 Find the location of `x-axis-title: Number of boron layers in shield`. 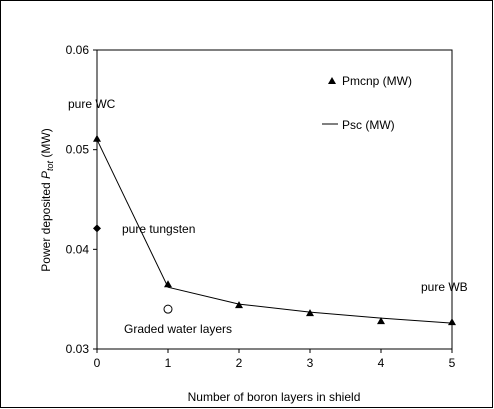

x-axis-title: Number of boron layers in shield is located at coordinates (274, 397).